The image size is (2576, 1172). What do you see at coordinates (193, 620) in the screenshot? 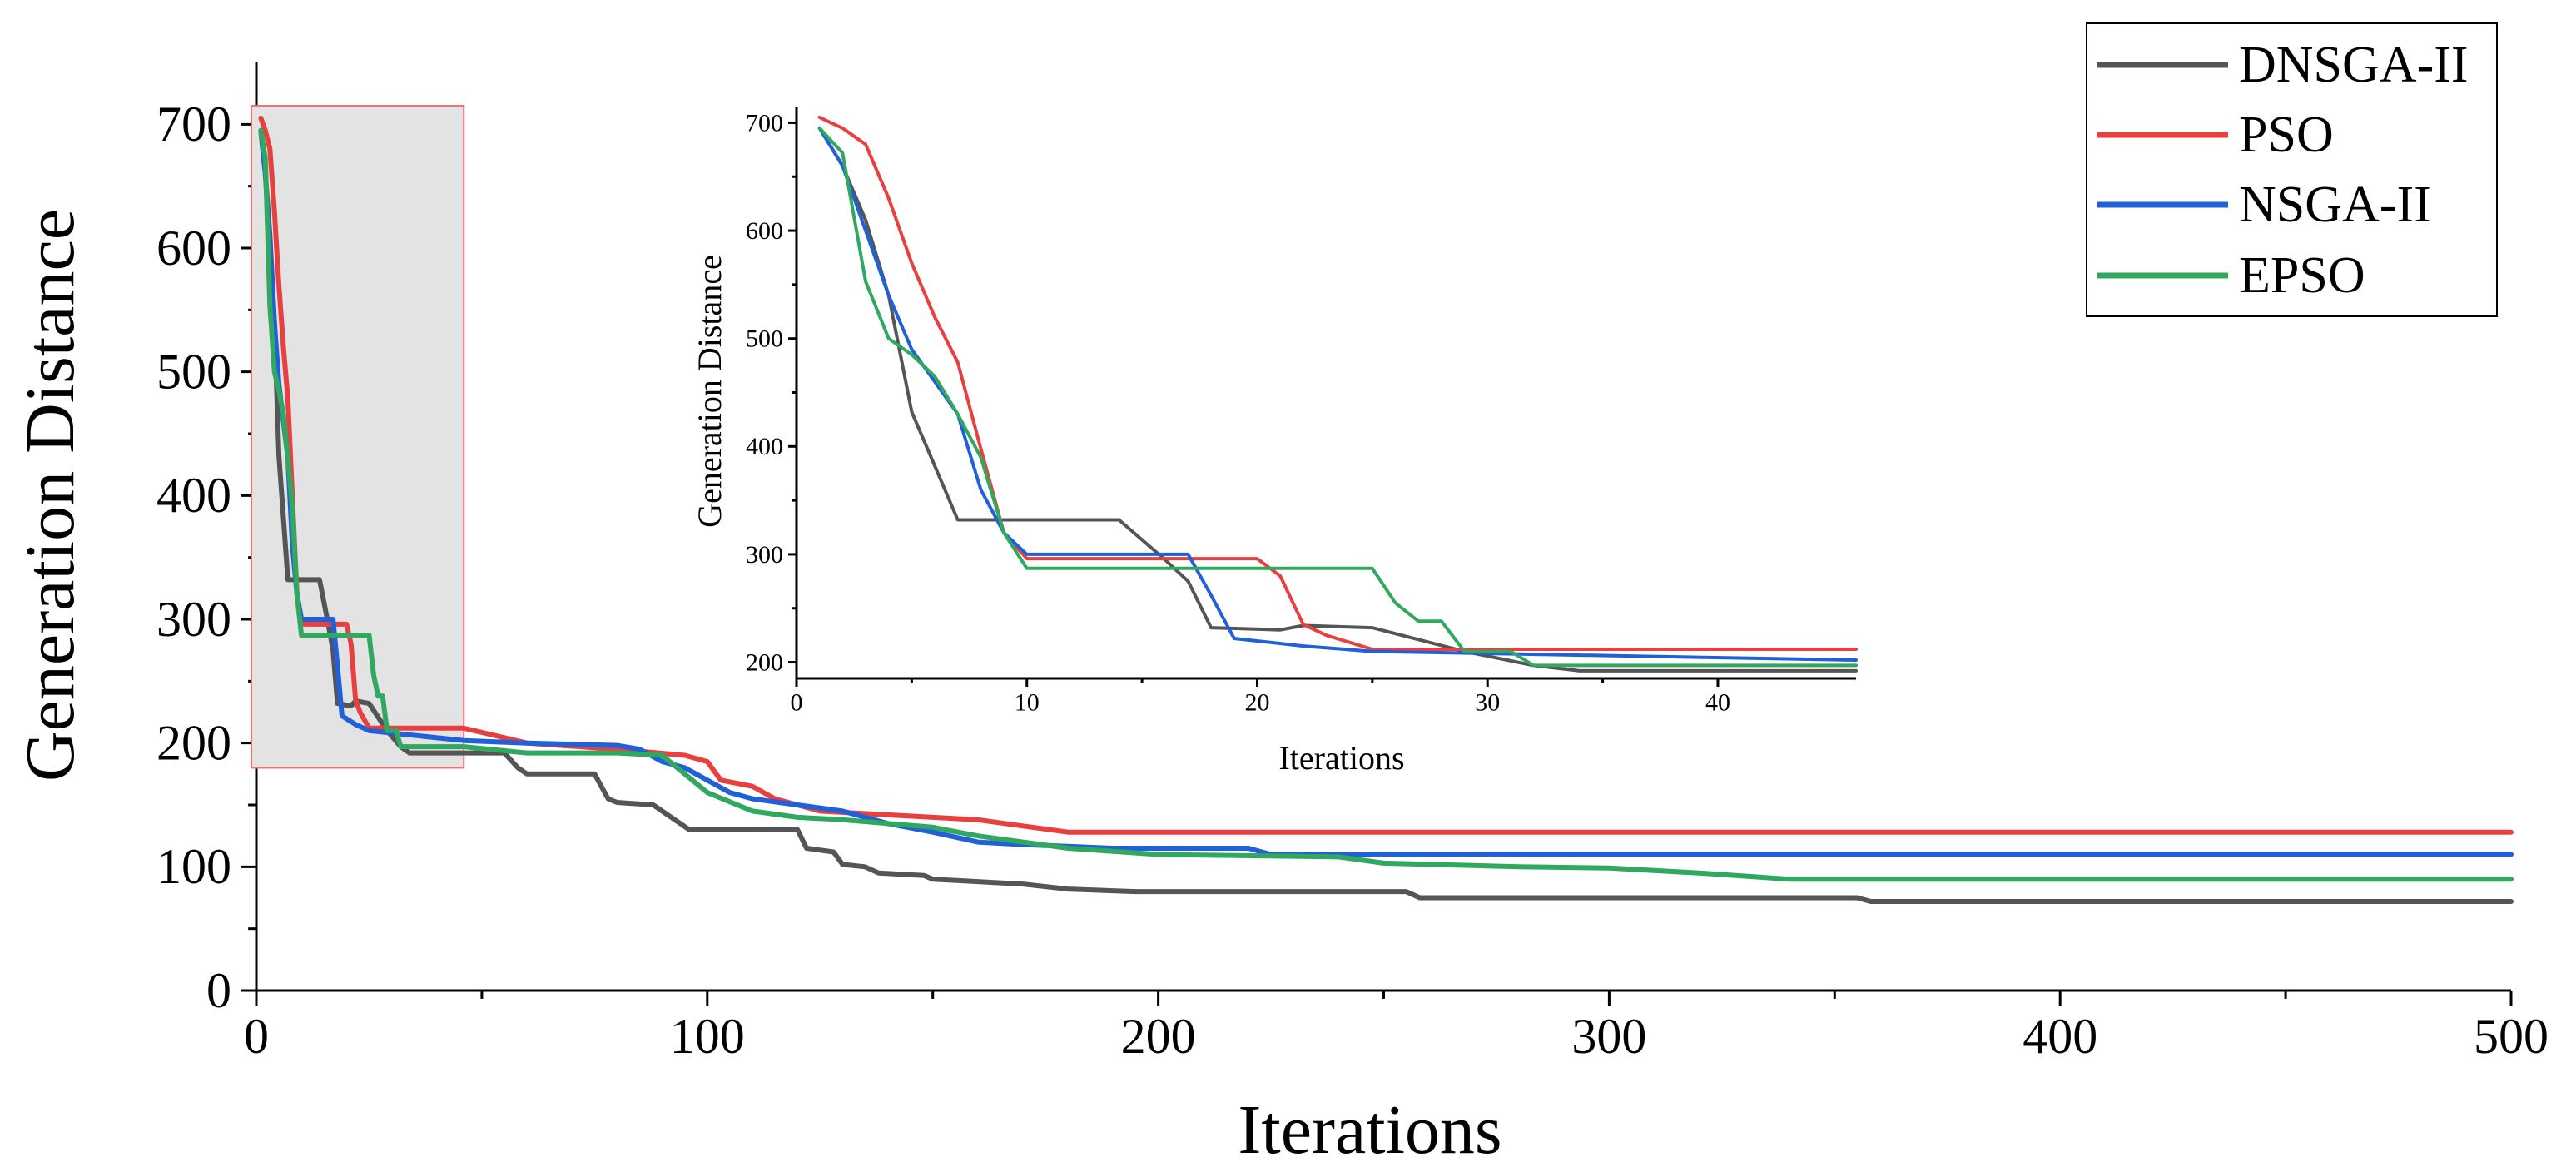
I see `main-y-tick-label: 300` at bounding box center [193, 620].